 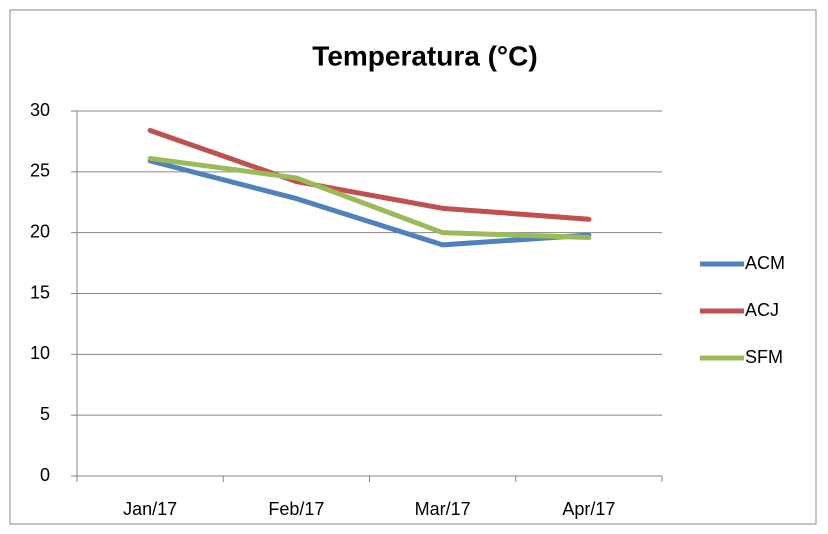 What do you see at coordinates (443, 509) in the screenshot?
I see `x-tick-label: Mar/17` at bounding box center [443, 509].